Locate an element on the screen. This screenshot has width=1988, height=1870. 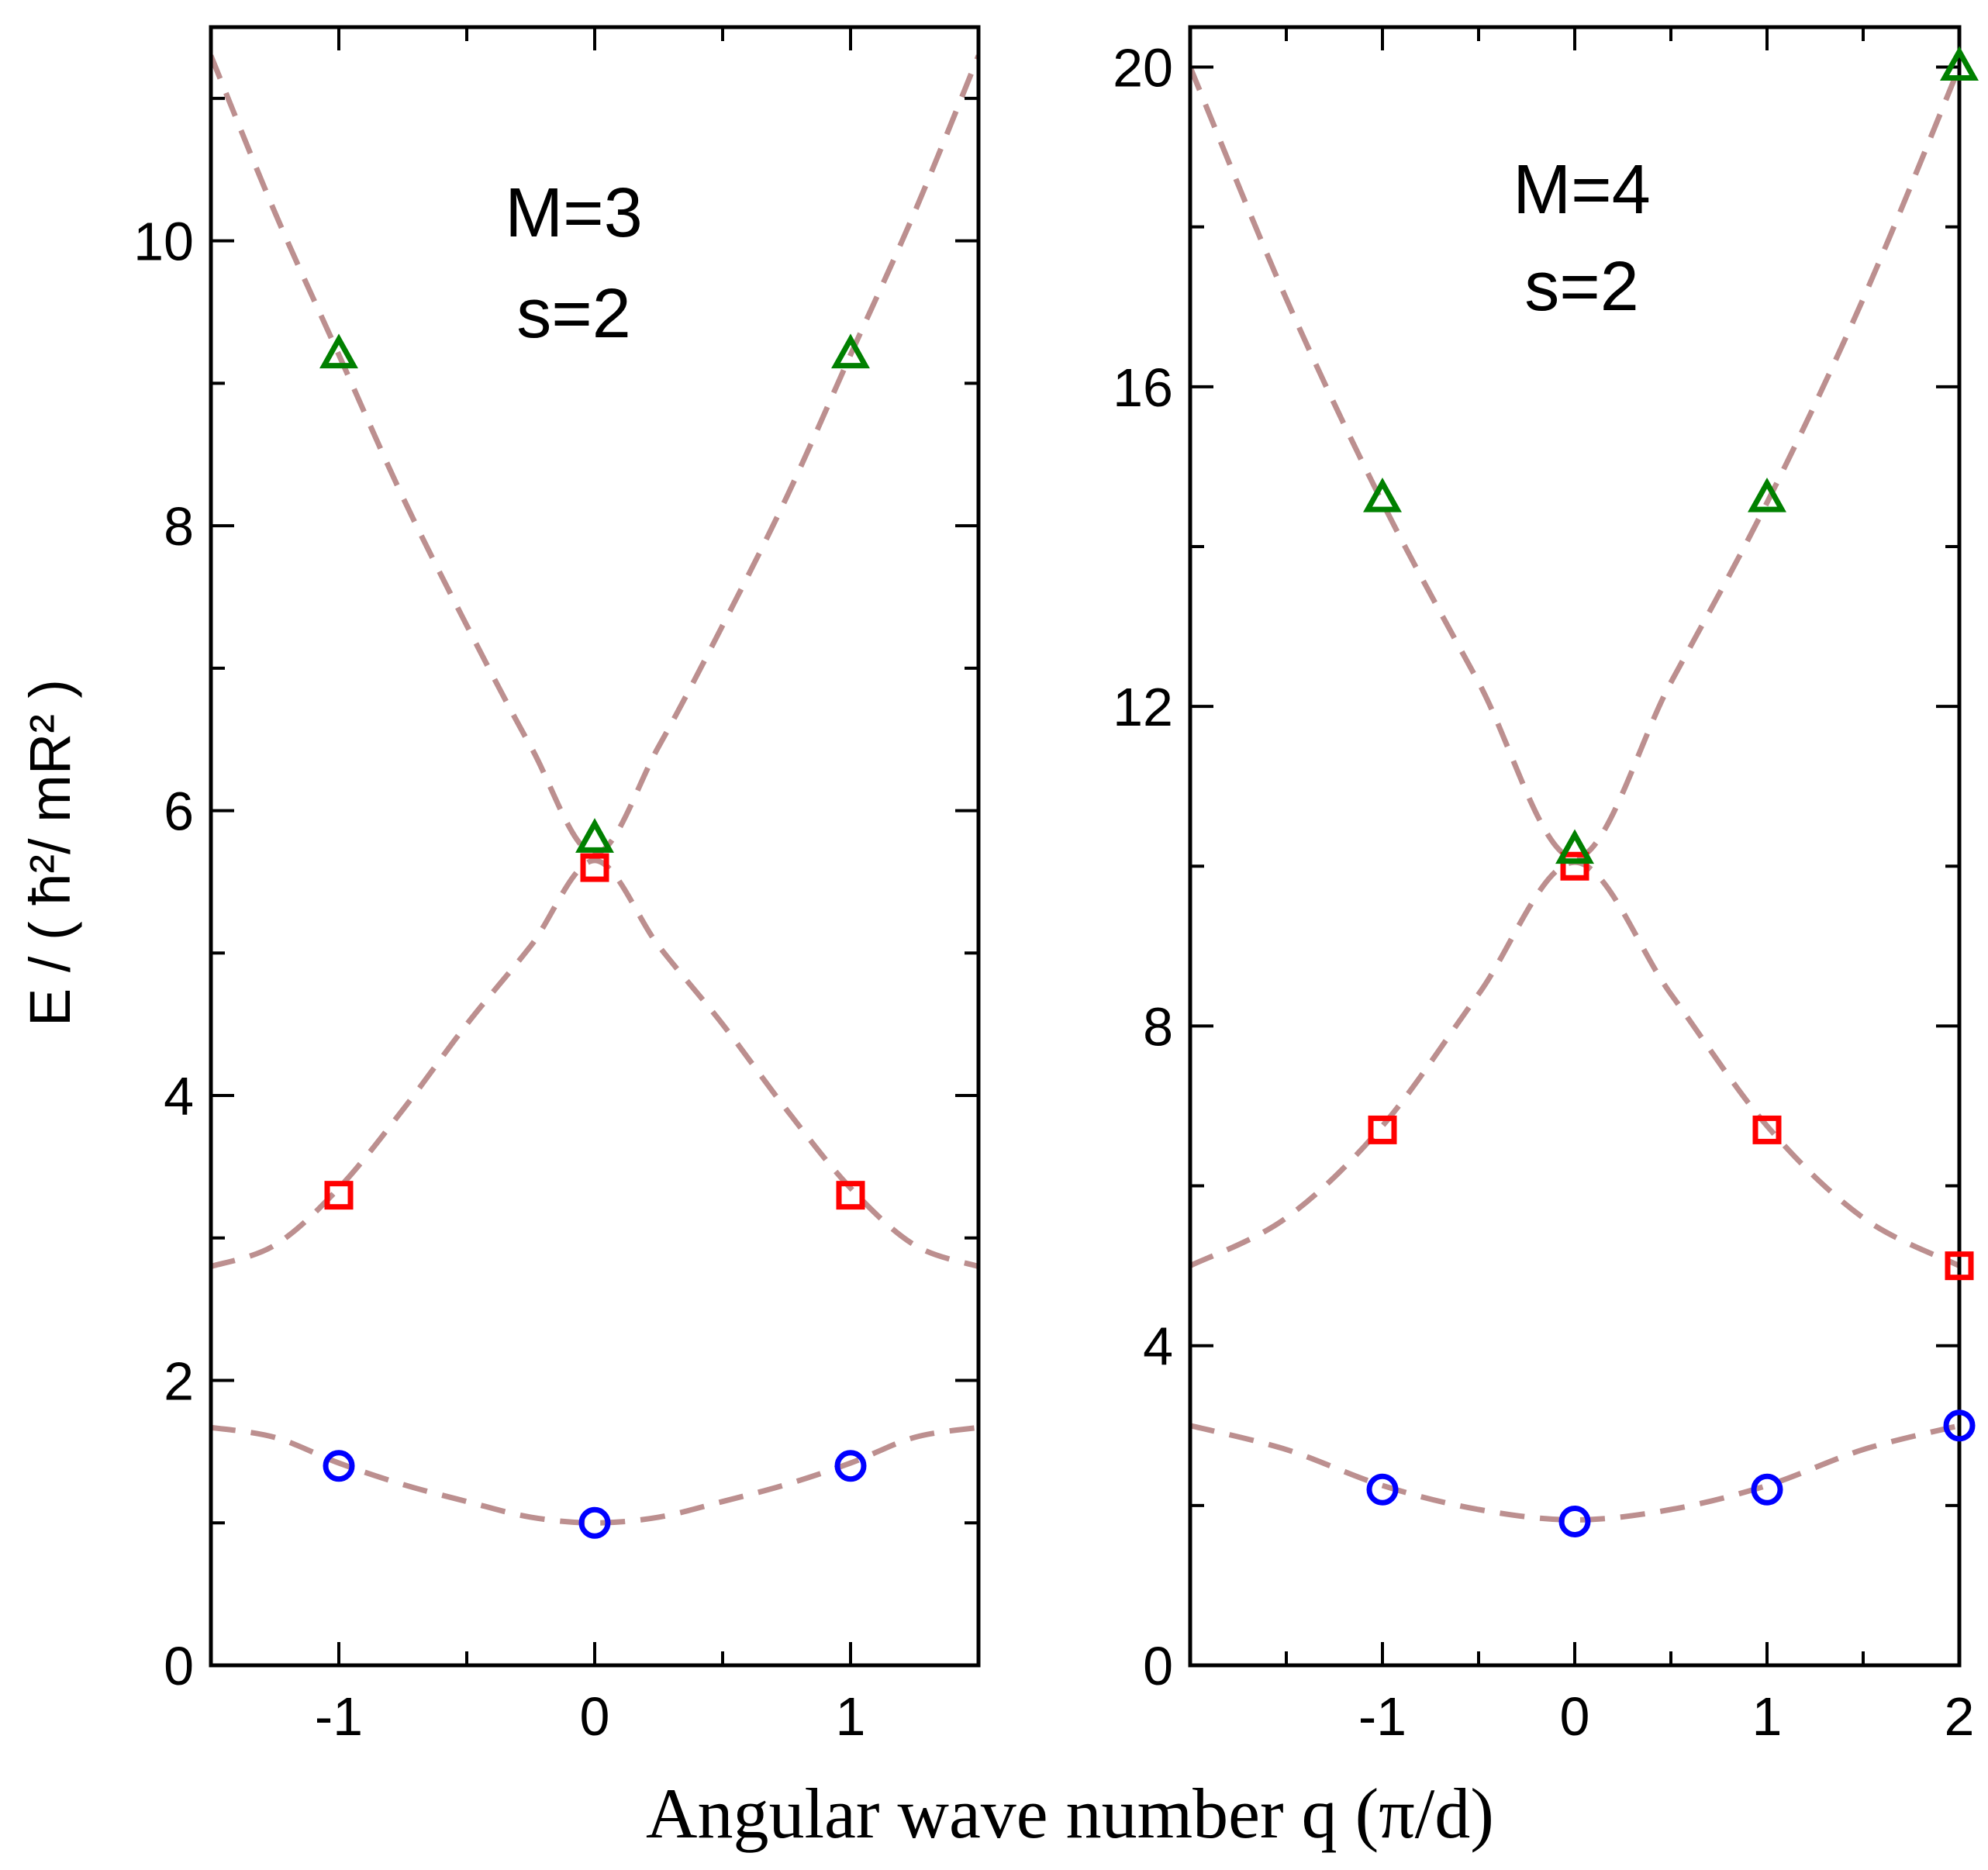
y-axis-label: E / ( ħ²/ mR² ) is located at coordinates (50, 852).